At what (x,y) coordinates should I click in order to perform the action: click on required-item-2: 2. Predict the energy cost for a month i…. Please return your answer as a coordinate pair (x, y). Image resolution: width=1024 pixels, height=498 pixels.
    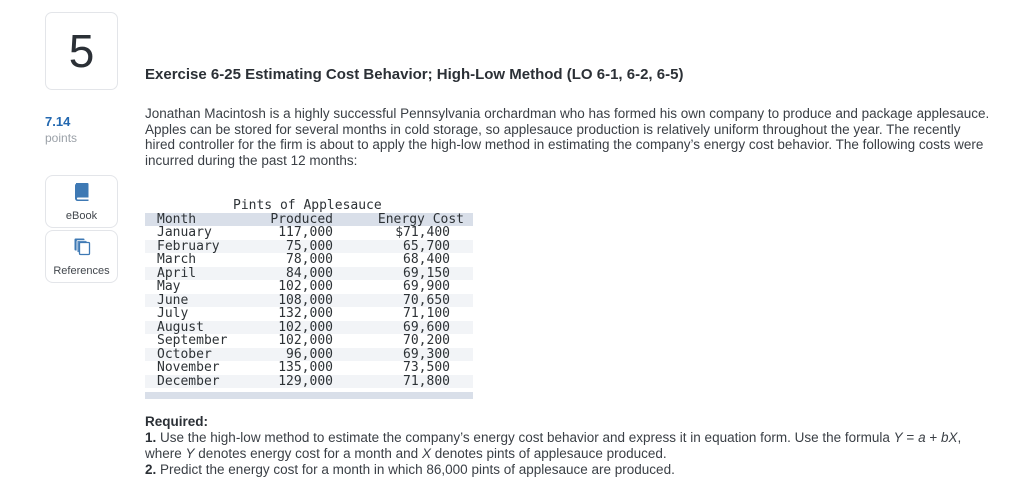
    Looking at the image, I should click on (410, 469).